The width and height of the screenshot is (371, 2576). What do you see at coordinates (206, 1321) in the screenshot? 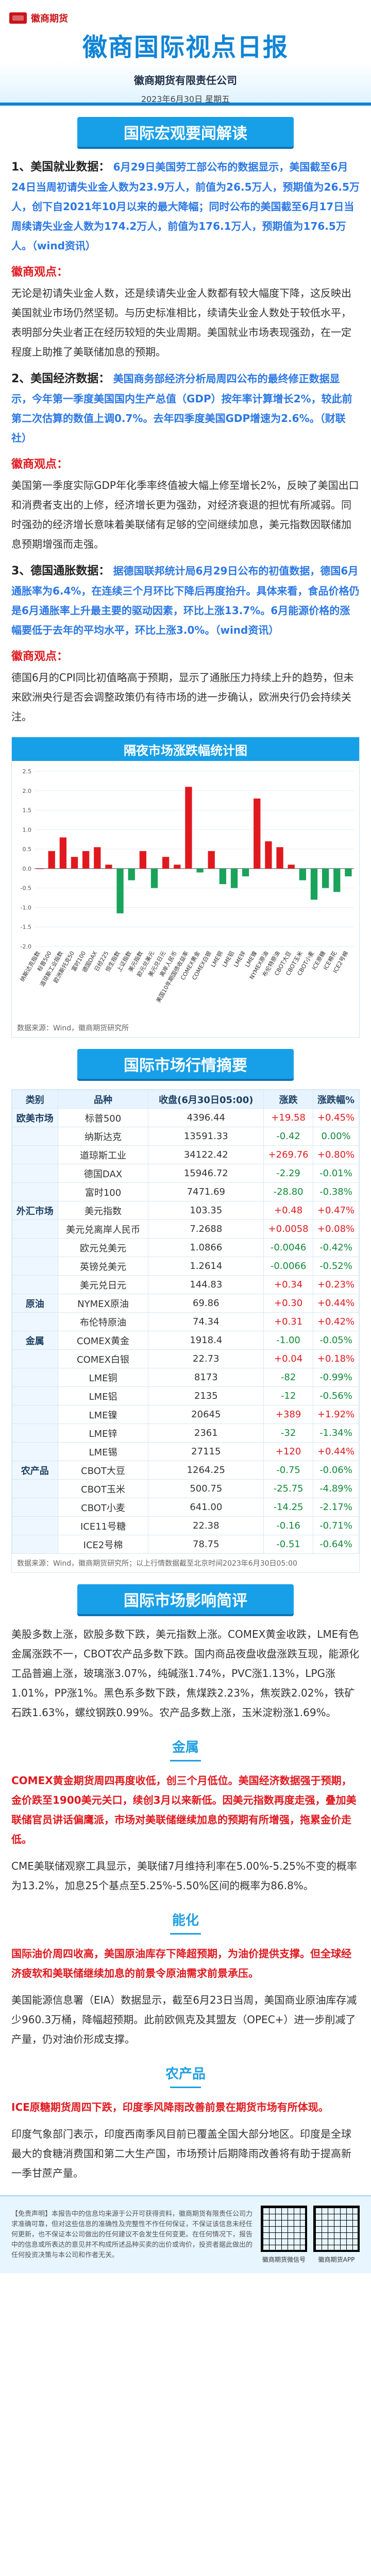
I see `close-cell: 74.34` at bounding box center [206, 1321].